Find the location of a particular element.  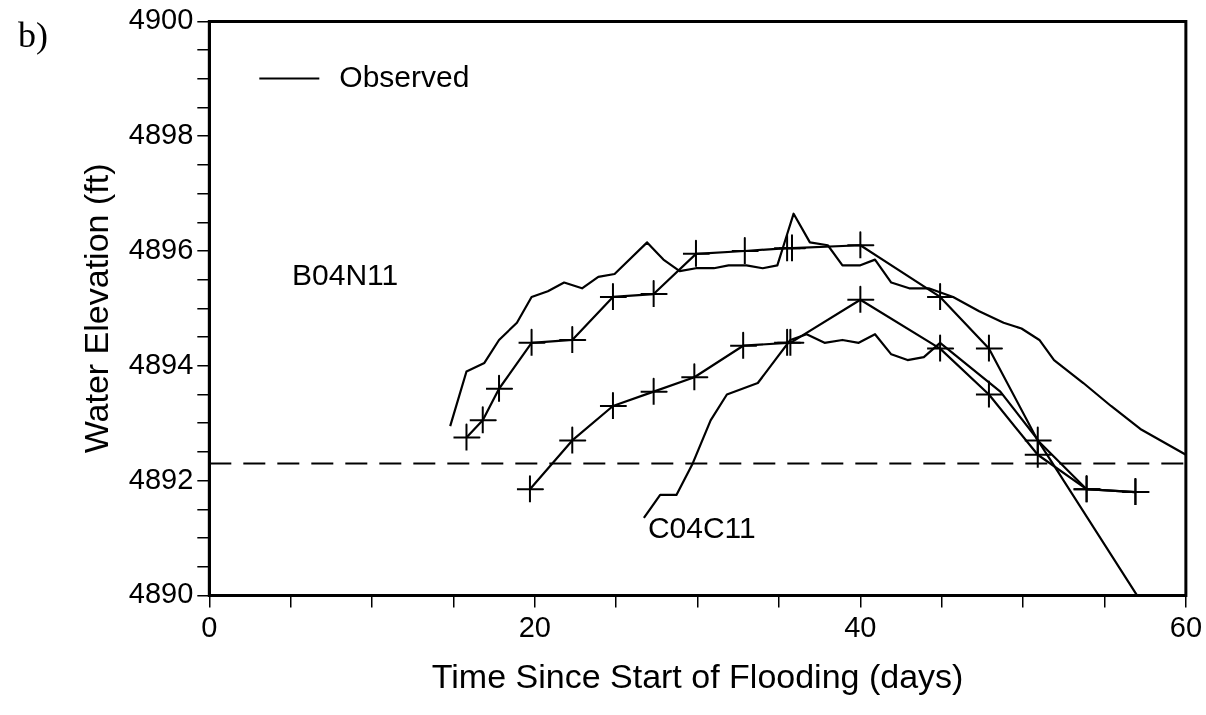

y-tick-label: 4896 is located at coordinates (161, 249).